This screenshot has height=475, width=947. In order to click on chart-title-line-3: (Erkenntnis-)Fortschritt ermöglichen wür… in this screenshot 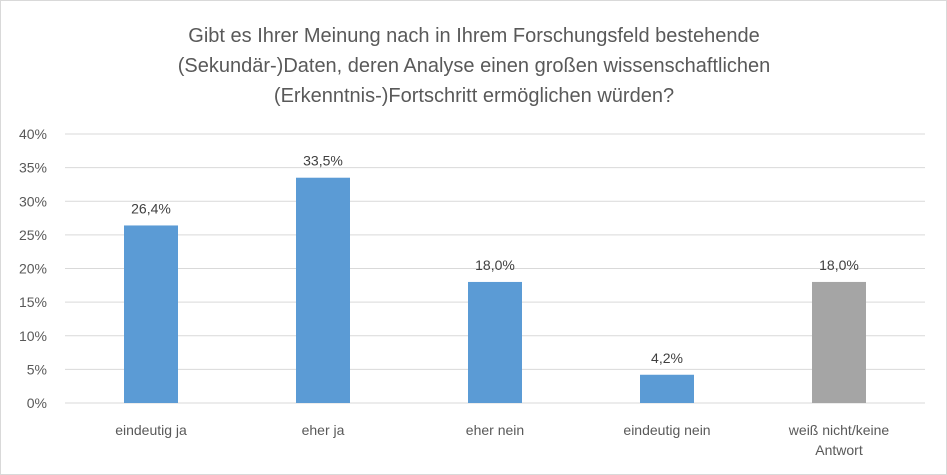, I will do `click(474, 96)`.